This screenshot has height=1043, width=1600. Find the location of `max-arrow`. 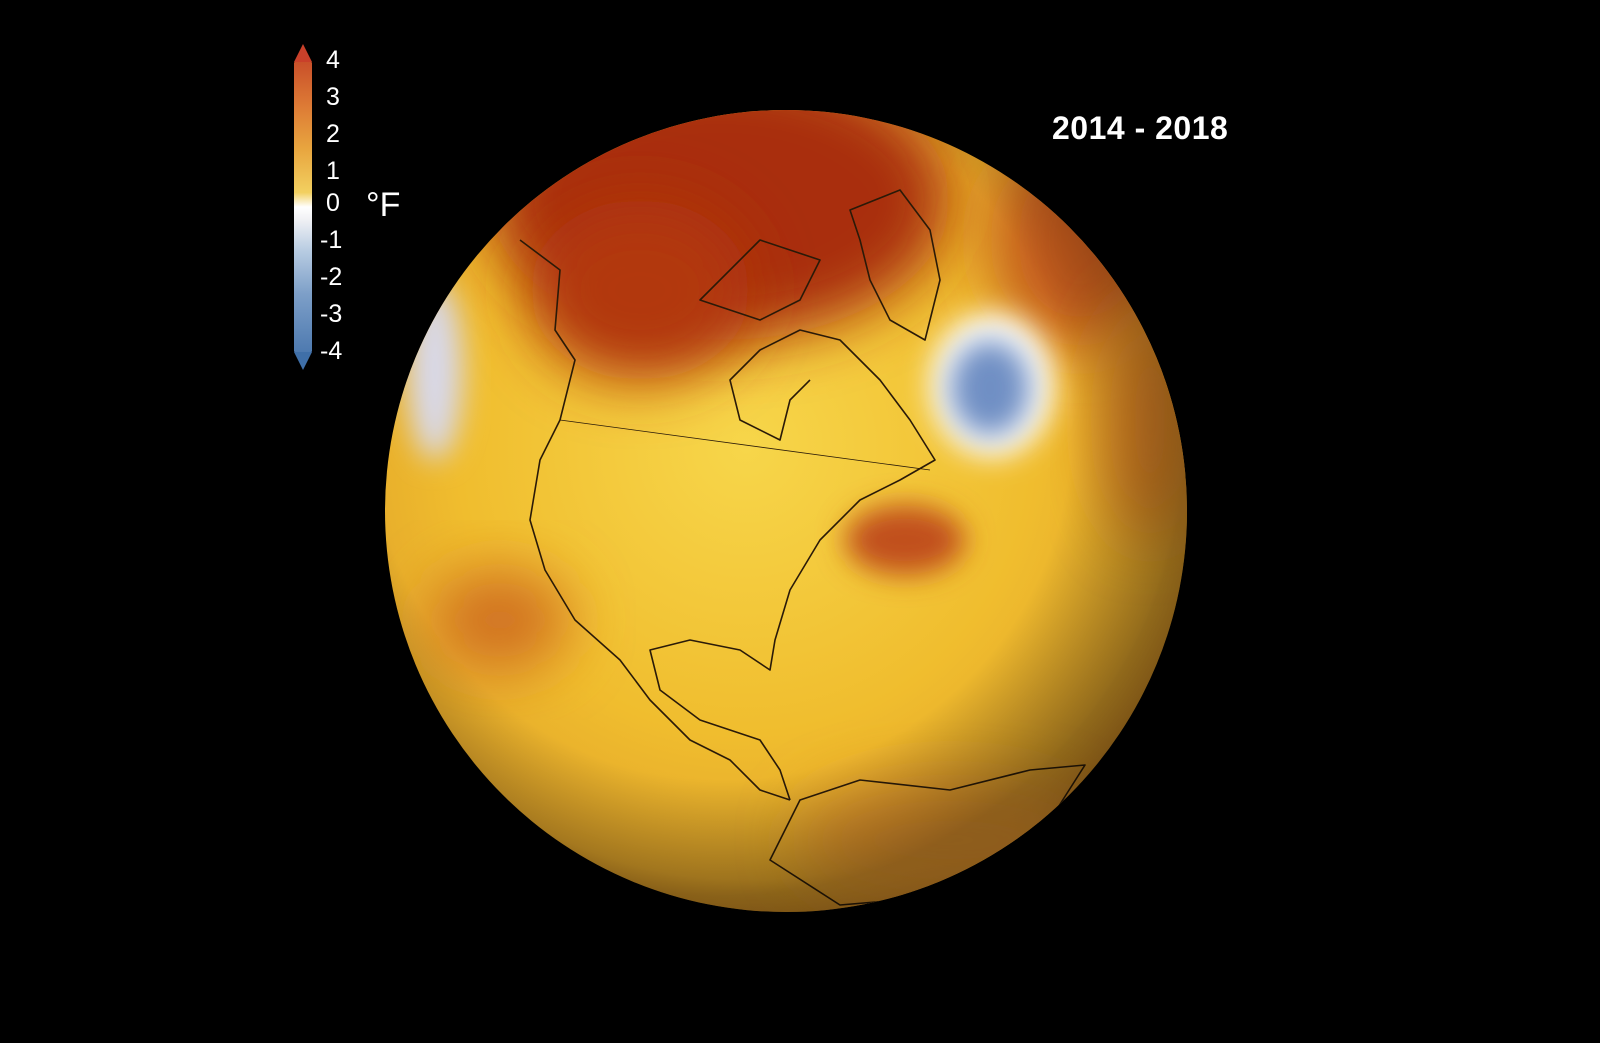

max-arrow is located at coordinates (303, 53).